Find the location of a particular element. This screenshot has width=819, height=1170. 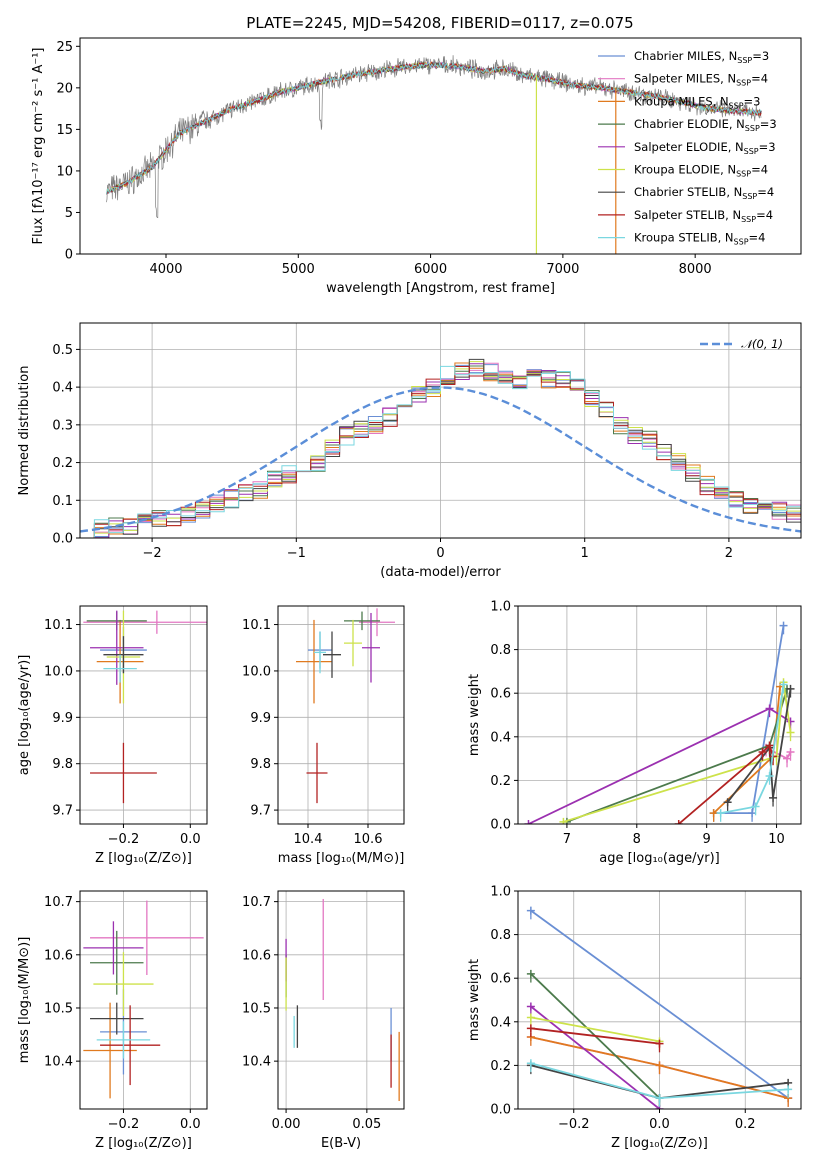

legend-label: Salpeter MILES, NSSP=4 is located at coordinates (701, 80).